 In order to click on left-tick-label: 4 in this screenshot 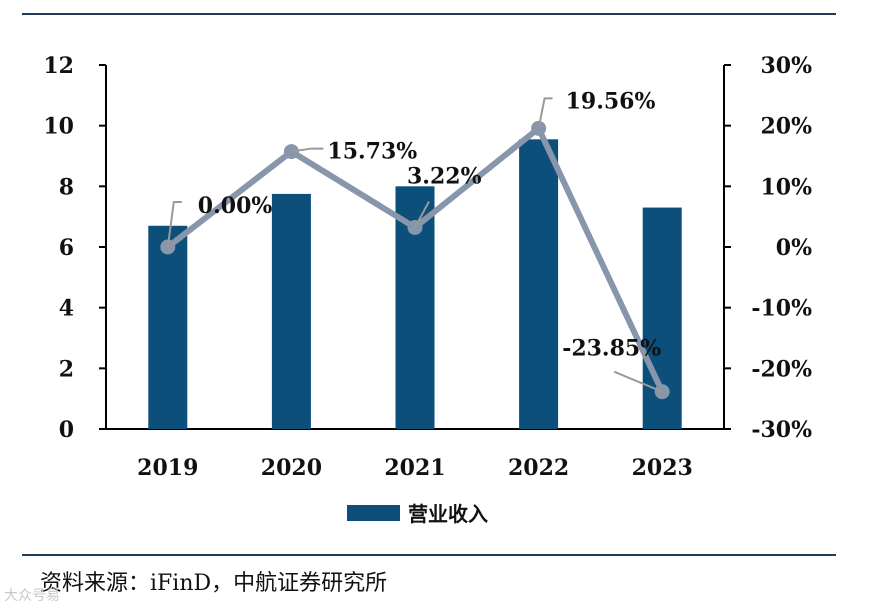, I will do `click(66, 309)`.